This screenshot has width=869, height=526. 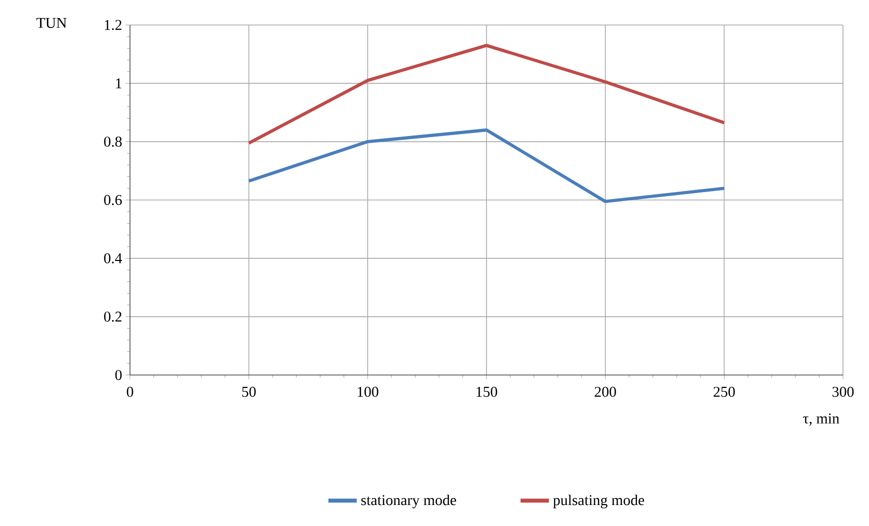 I want to click on y-tick-label: 0, so click(x=118, y=375).